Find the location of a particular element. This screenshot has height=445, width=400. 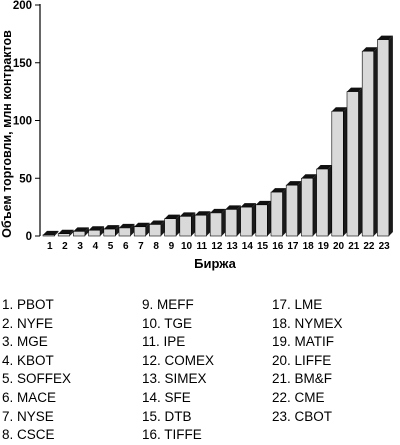

legend-item: 23. CBOT is located at coordinates (307, 417).